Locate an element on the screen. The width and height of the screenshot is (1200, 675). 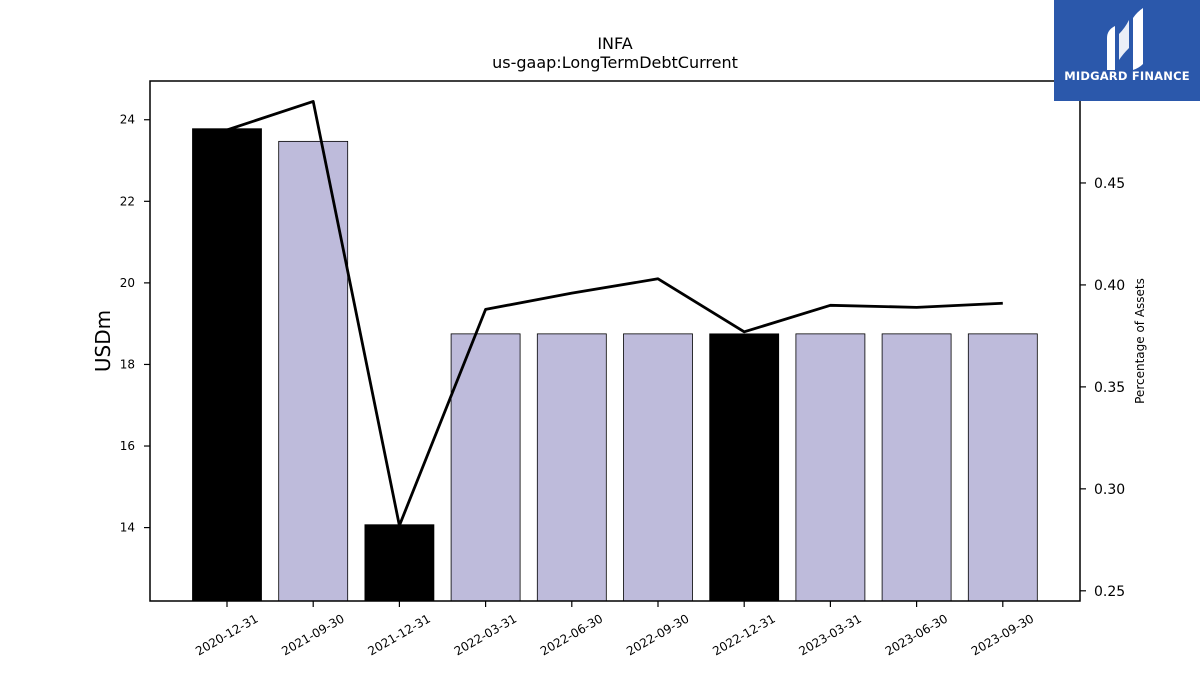
y2-tick-label: 0.40 is located at coordinates (1109, 286).